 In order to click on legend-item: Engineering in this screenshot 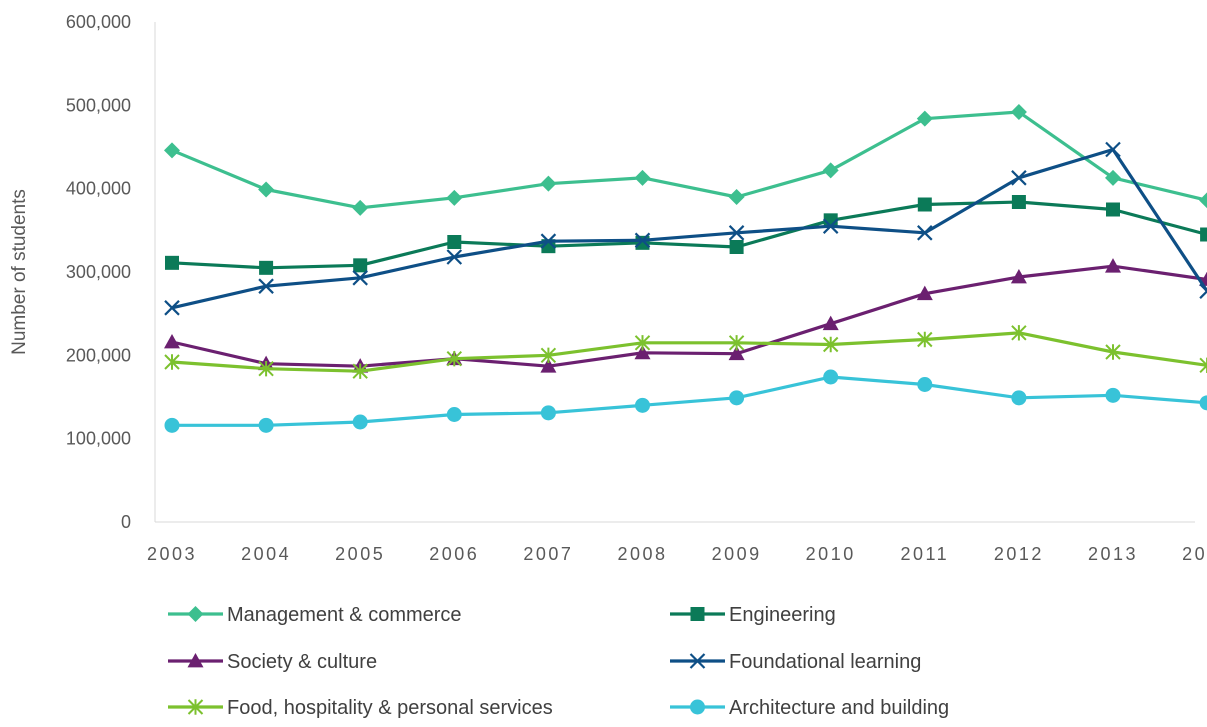, I will do `click(753, 615)`.